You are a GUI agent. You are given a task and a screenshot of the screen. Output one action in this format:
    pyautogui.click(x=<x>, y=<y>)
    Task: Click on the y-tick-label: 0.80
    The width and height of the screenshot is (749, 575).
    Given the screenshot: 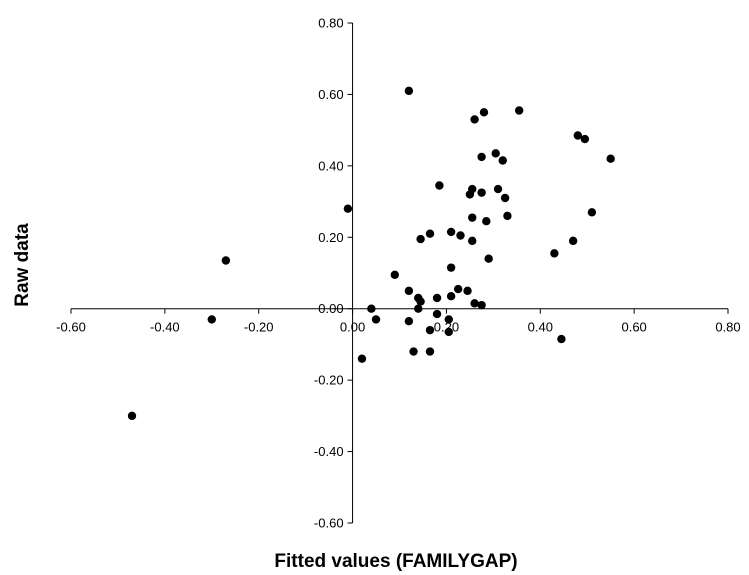 What is the action you would take?
    pyautogui.click(x=330, y=23)
    